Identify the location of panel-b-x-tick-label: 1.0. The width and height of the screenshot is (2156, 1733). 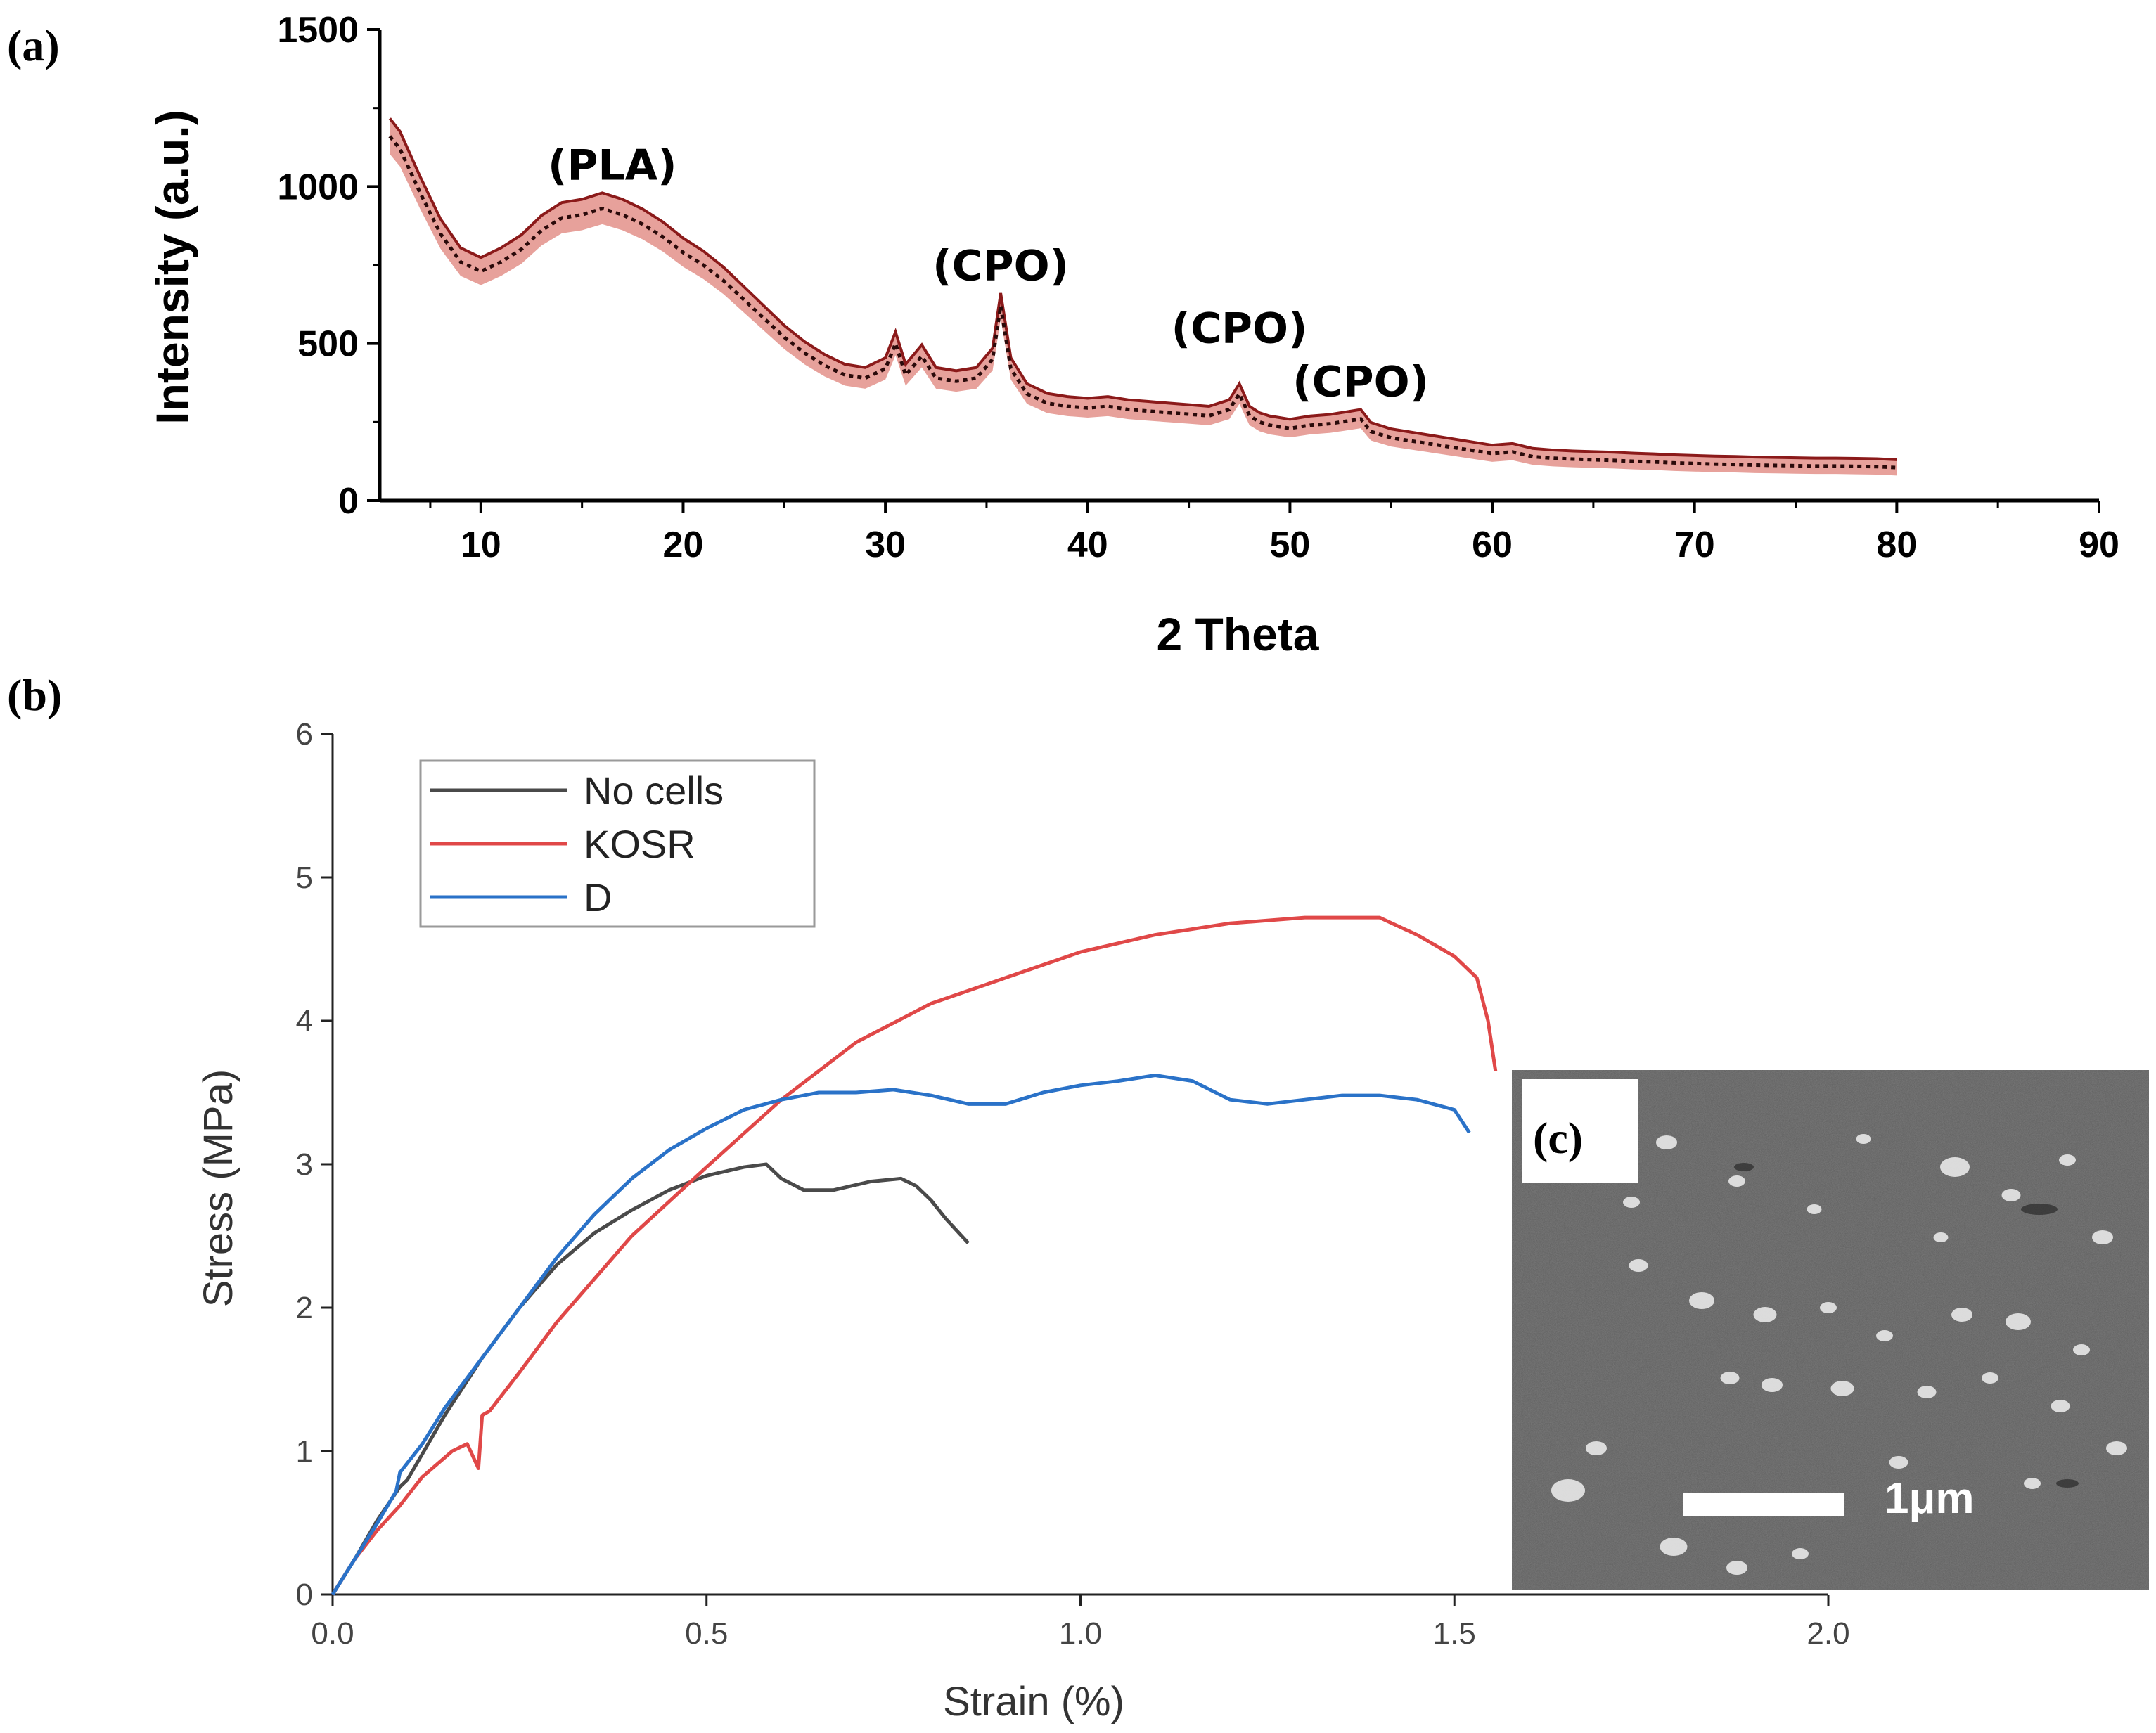
(1080, 1633).